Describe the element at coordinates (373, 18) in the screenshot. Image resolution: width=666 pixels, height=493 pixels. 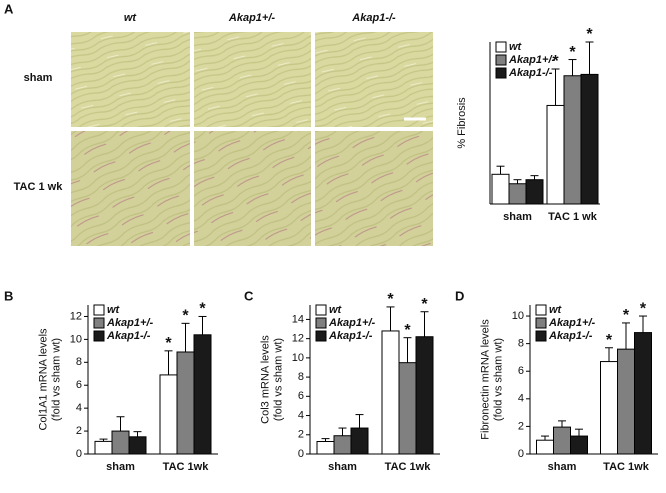
I see `column-label: Akap1-/-` at that location.